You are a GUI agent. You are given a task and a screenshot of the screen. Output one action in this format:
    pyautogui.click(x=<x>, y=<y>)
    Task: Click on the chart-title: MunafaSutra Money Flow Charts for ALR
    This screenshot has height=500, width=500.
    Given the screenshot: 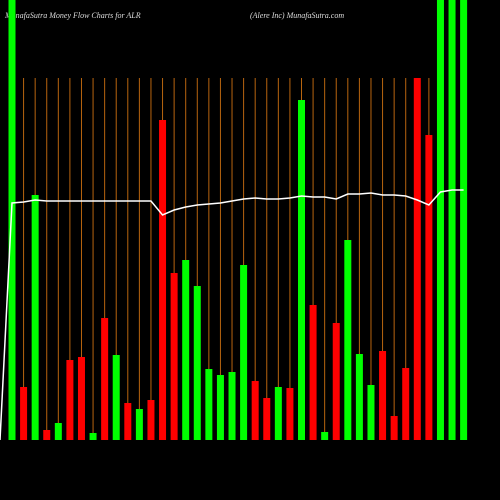 What is the action you would take?
    pyautogui.click(x=72, y=15)
    